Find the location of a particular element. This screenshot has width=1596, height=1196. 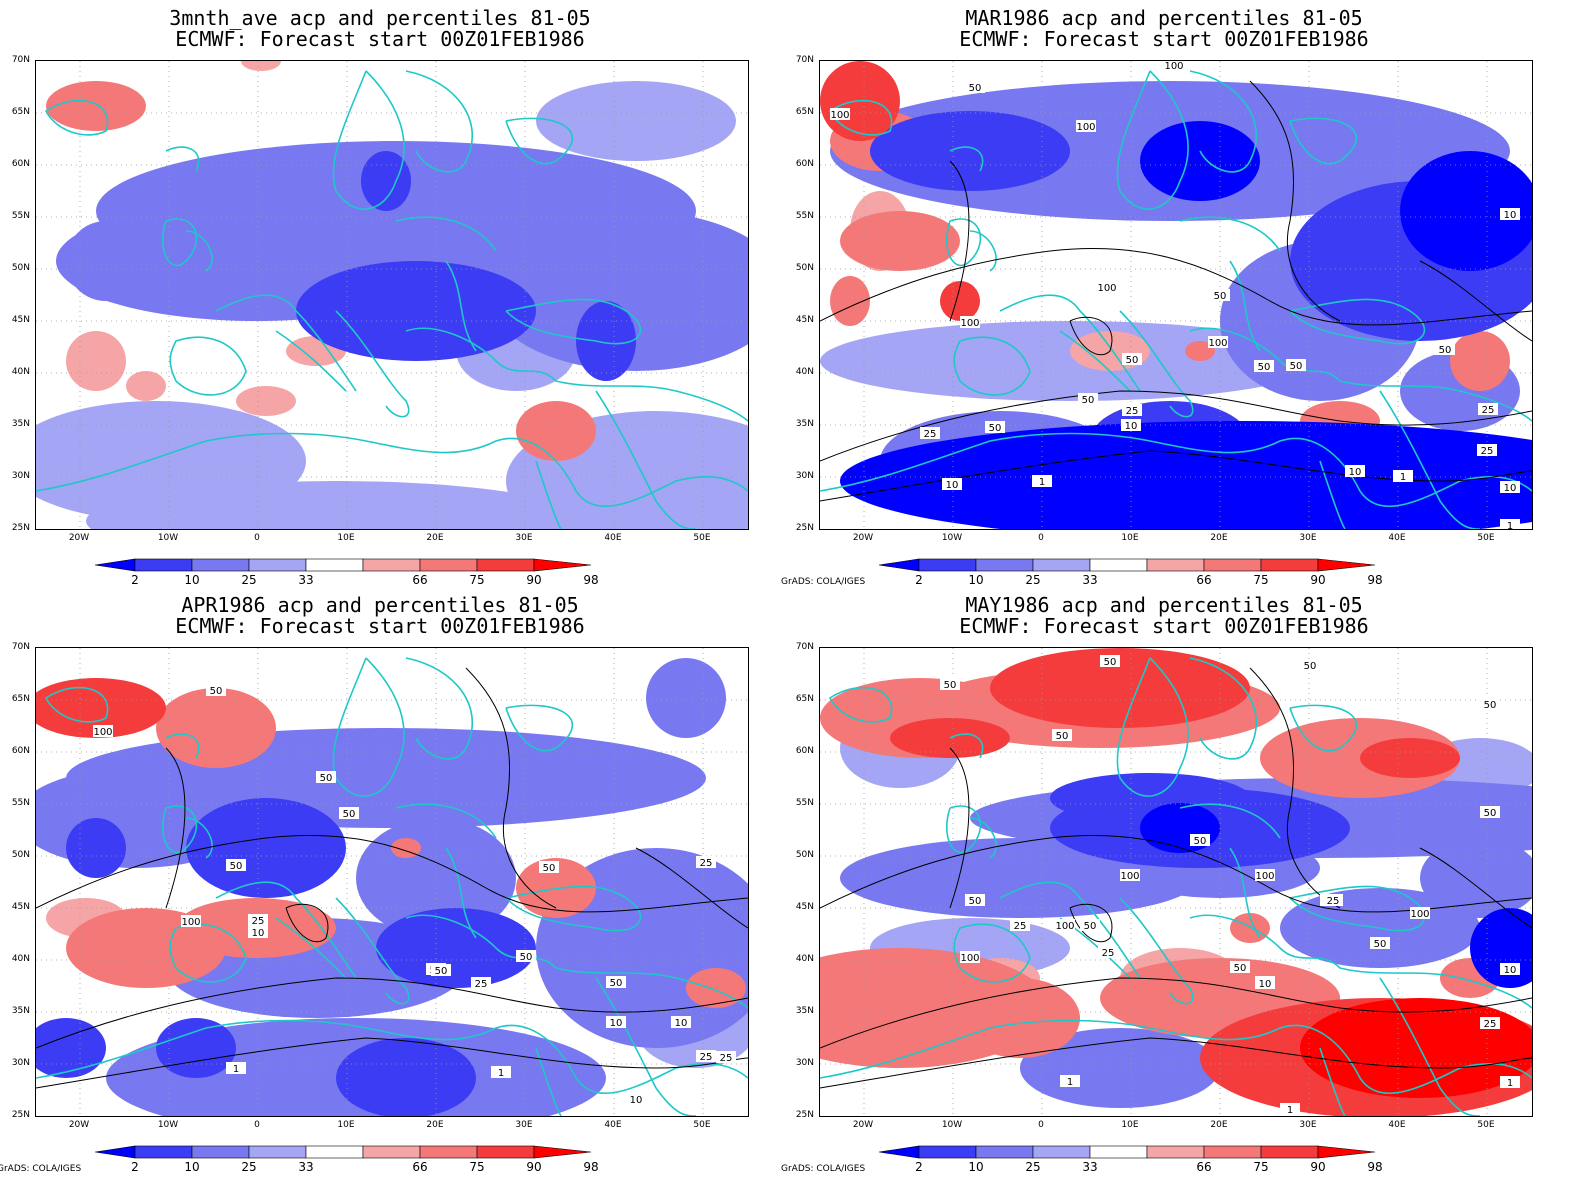

lon-tick-label: 40E is located at coordinates (613, 538).